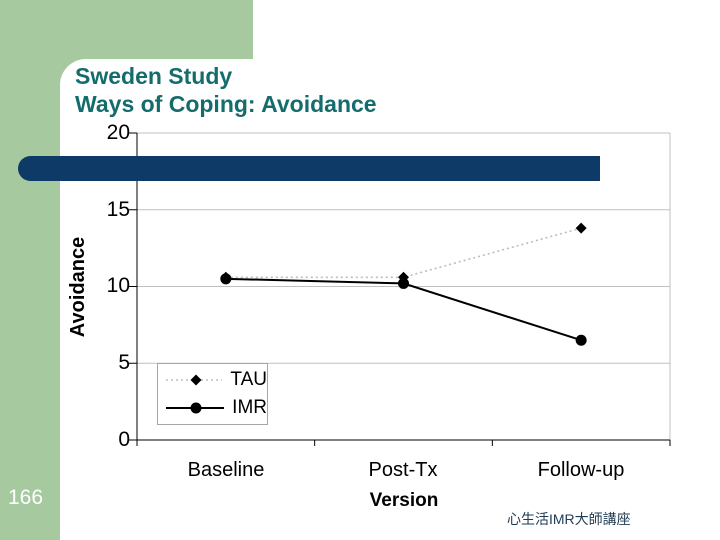  I want to click on y-tick-label-5: 5, so click(124, 362).